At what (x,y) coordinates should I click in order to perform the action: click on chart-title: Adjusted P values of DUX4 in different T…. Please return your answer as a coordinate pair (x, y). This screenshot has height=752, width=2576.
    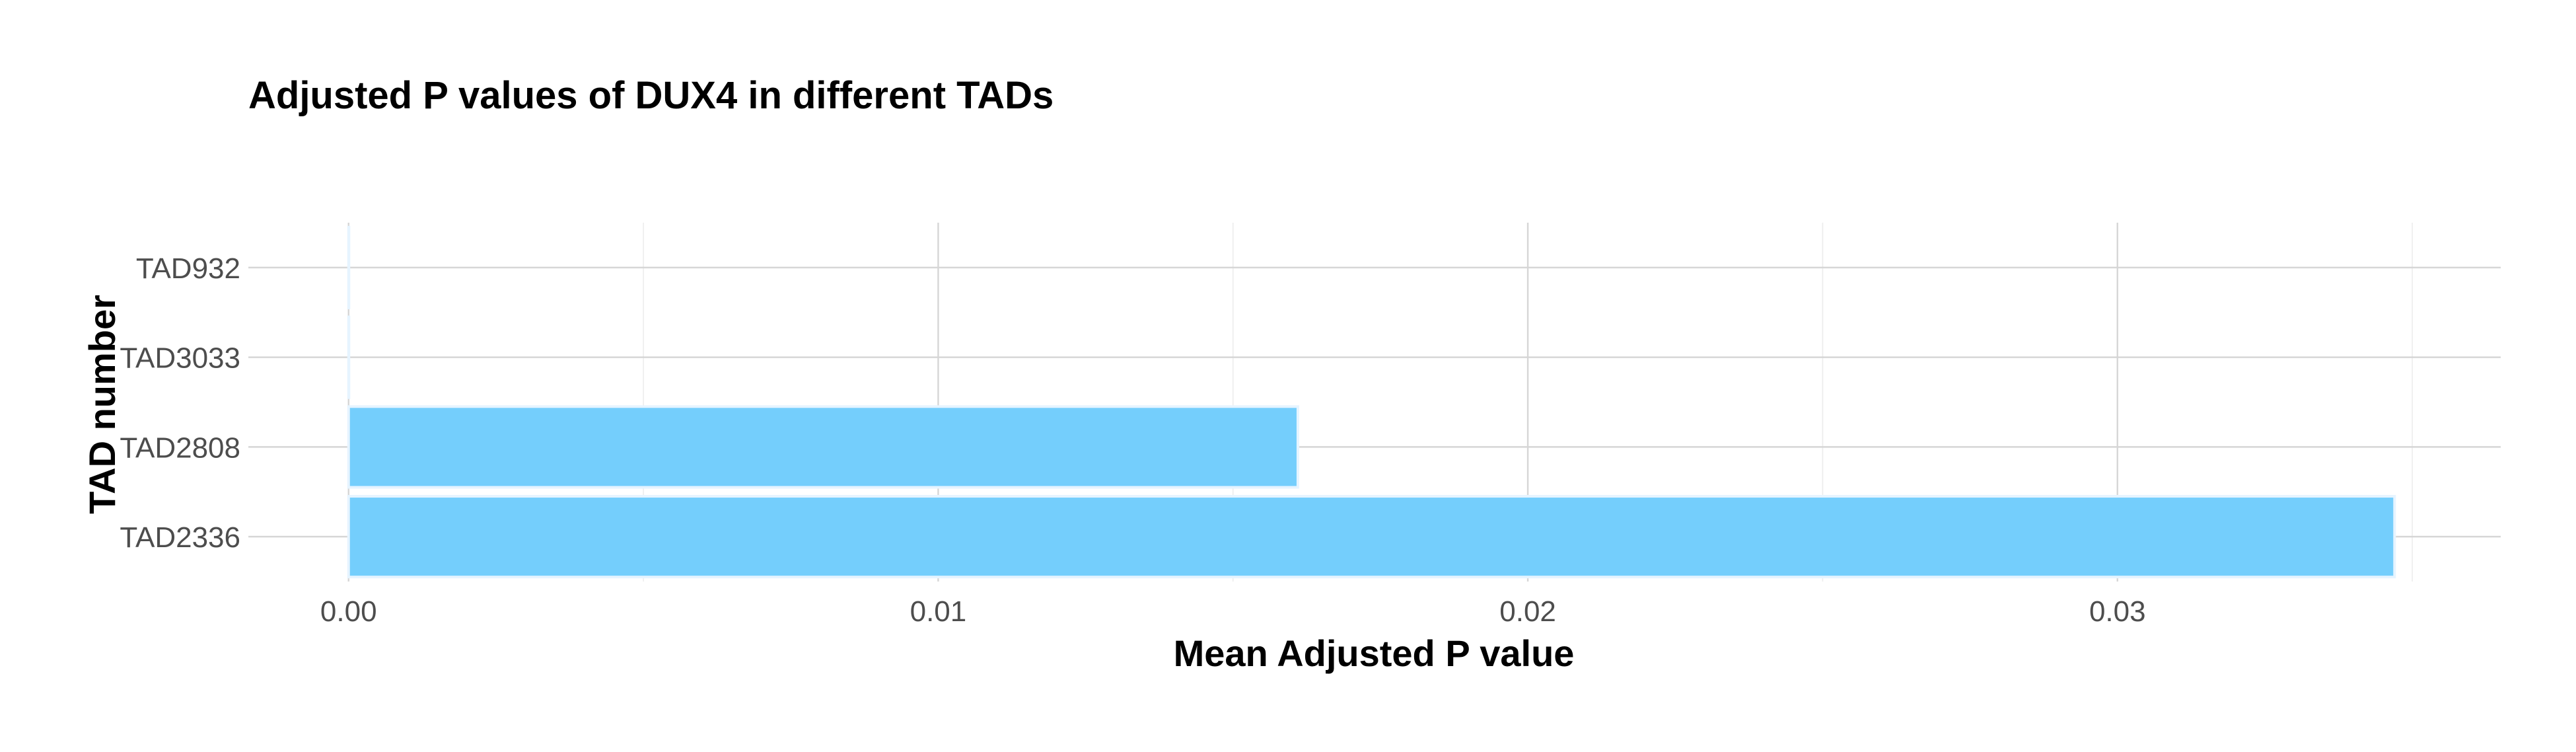
    Looking at the image, I should click on (651, 95).